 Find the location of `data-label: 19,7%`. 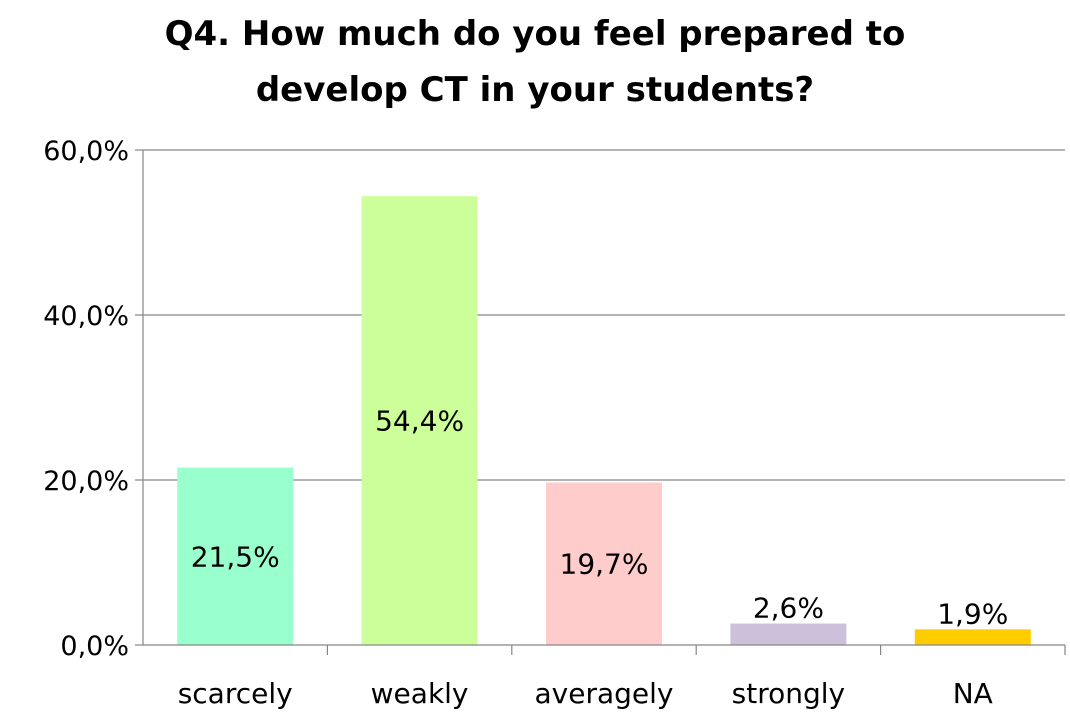

data-label: 19,7% is located at coordinates (604, 564).